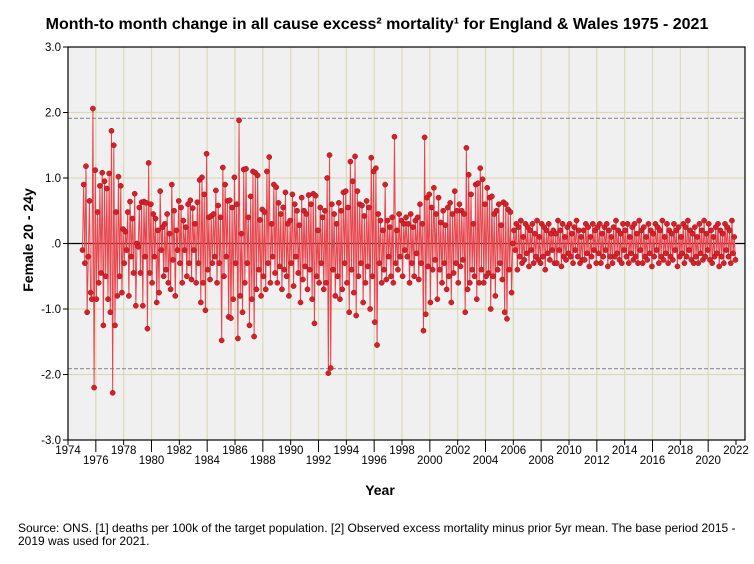  What do you see at coordinates (708, 461) in the screenshot?
I see `x-tick-label: 2020` at bounding box center [708, 461].